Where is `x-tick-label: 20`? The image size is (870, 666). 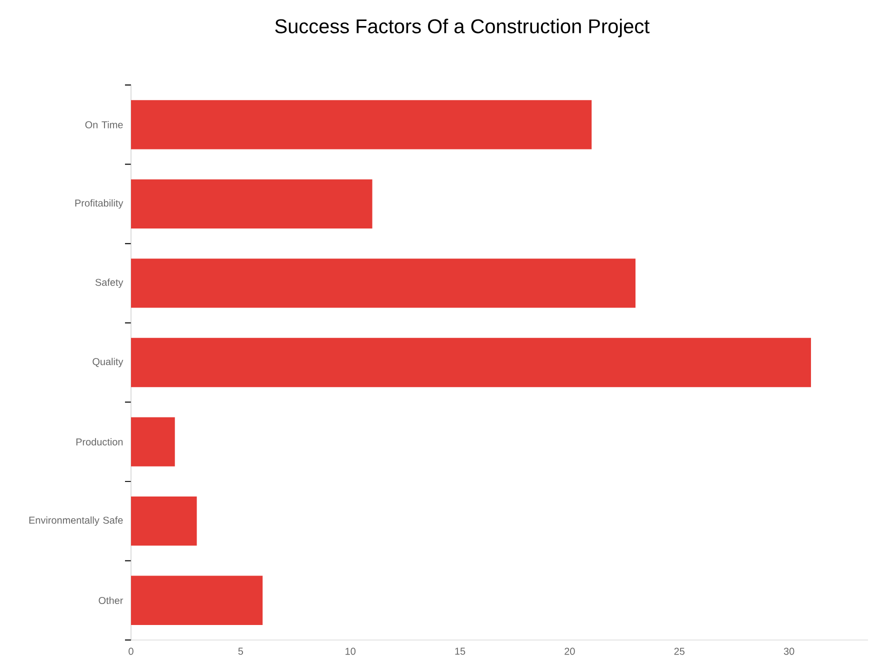 x-tick-label: 20 is located at coordinates (569, 651).